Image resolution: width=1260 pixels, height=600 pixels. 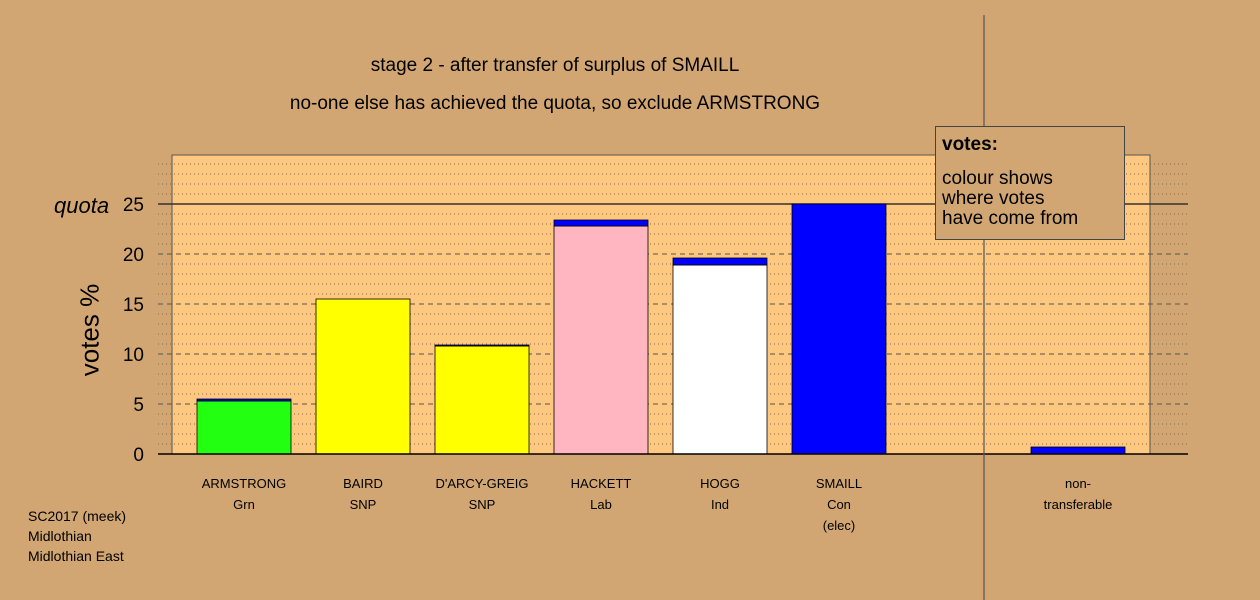 What do you see at coordinates (1010, 218) in the screenshot?
I see `legend-line: have come from` at bounding box center [1010, 218].